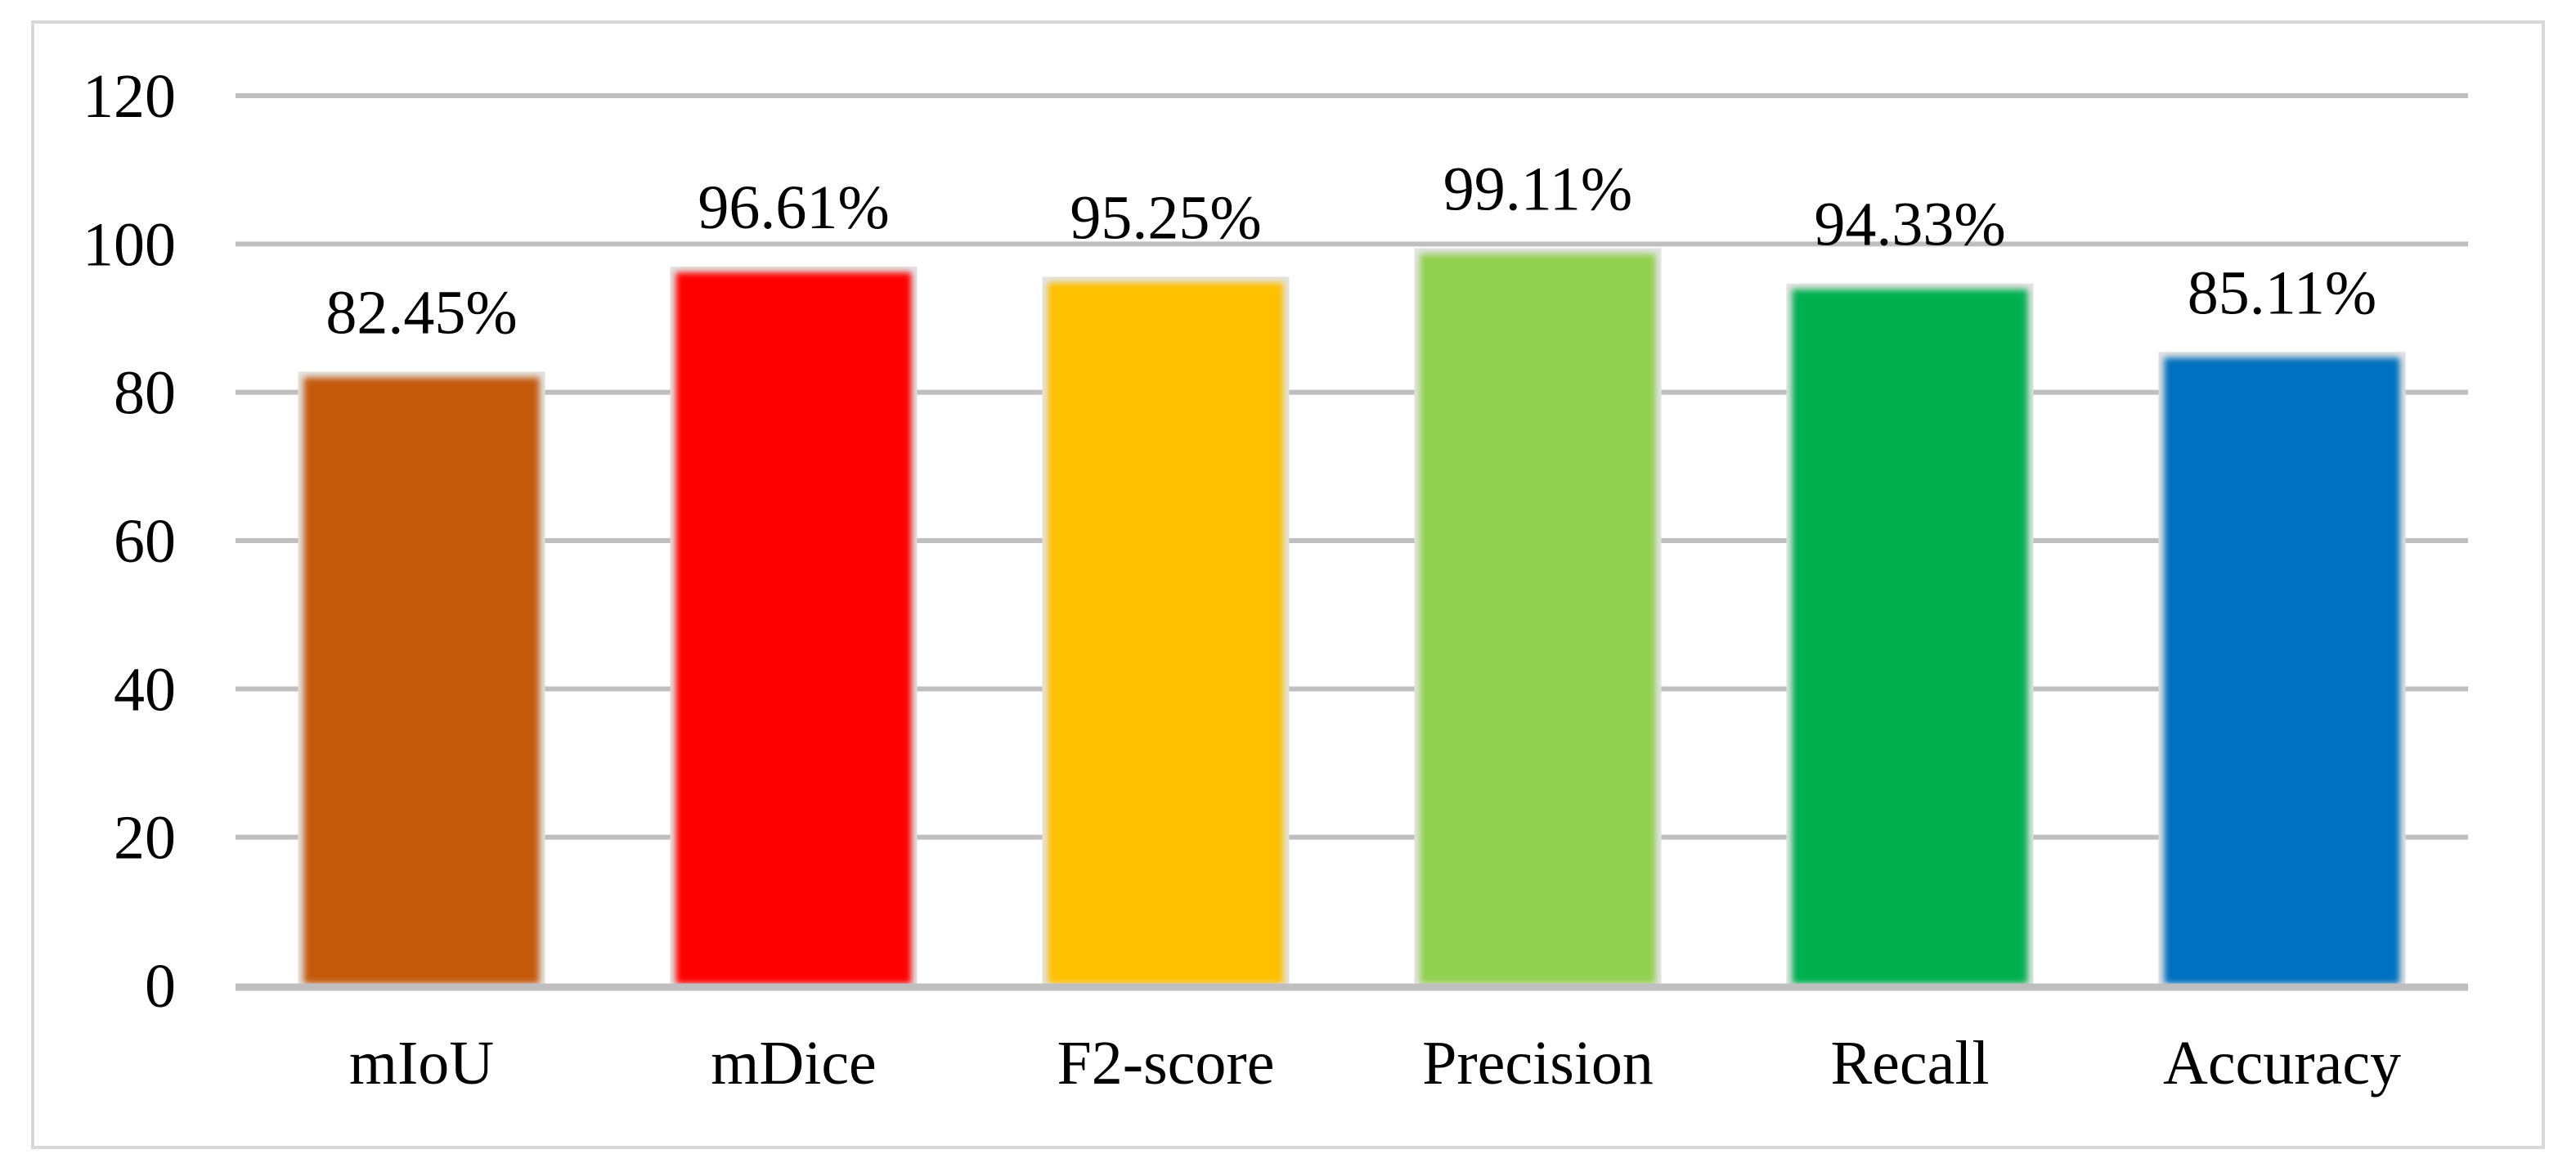 This screenshot has width=2576, height=1172. What do you see at coordinates (1538, 1063) in the screenshot?
I see `x-tick-label: Precision` at bounding box center [1538, 1063].